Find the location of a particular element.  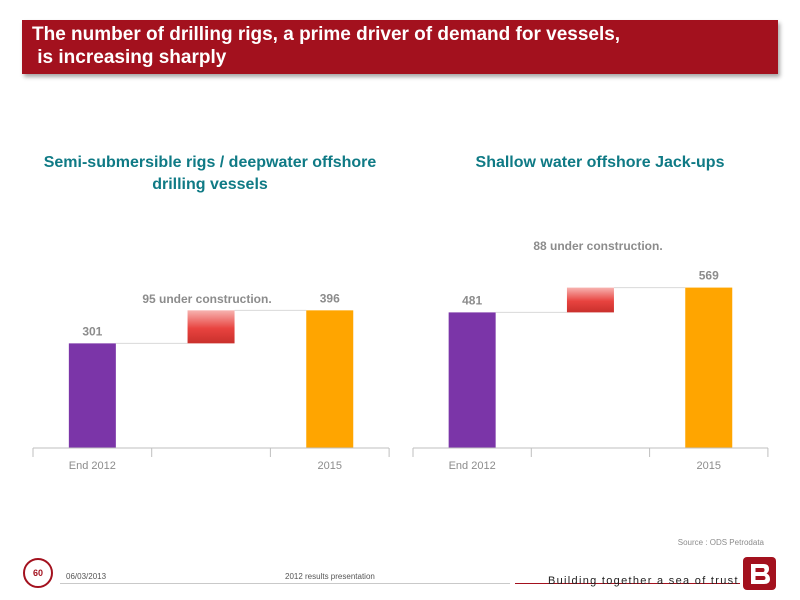

source-note: Source : ODS Petrodata is located at coordinates (720, 542).